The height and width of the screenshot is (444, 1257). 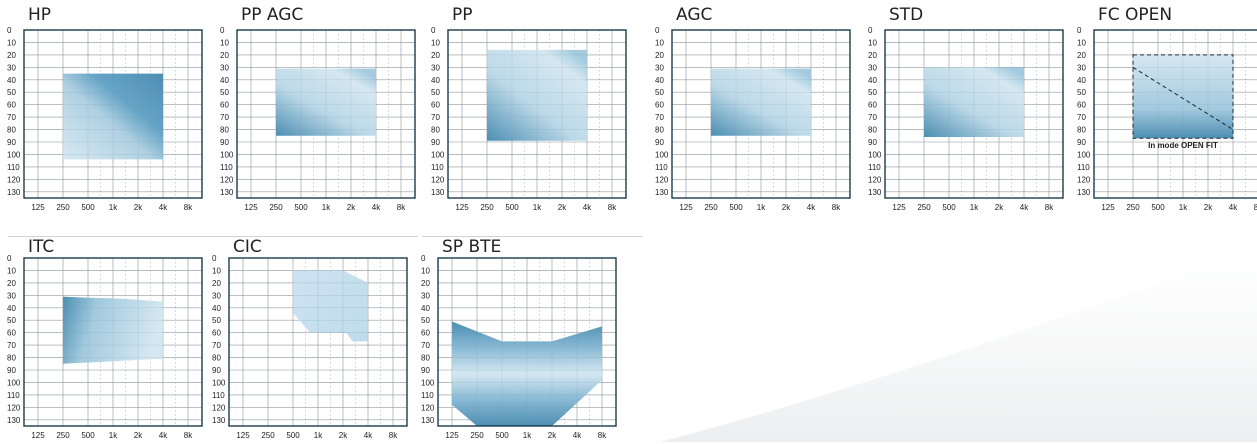 What do you see at coordinates (694, 15) in the screenshot?
I see `panel-title: AGC` at bounding box center [694, 15].